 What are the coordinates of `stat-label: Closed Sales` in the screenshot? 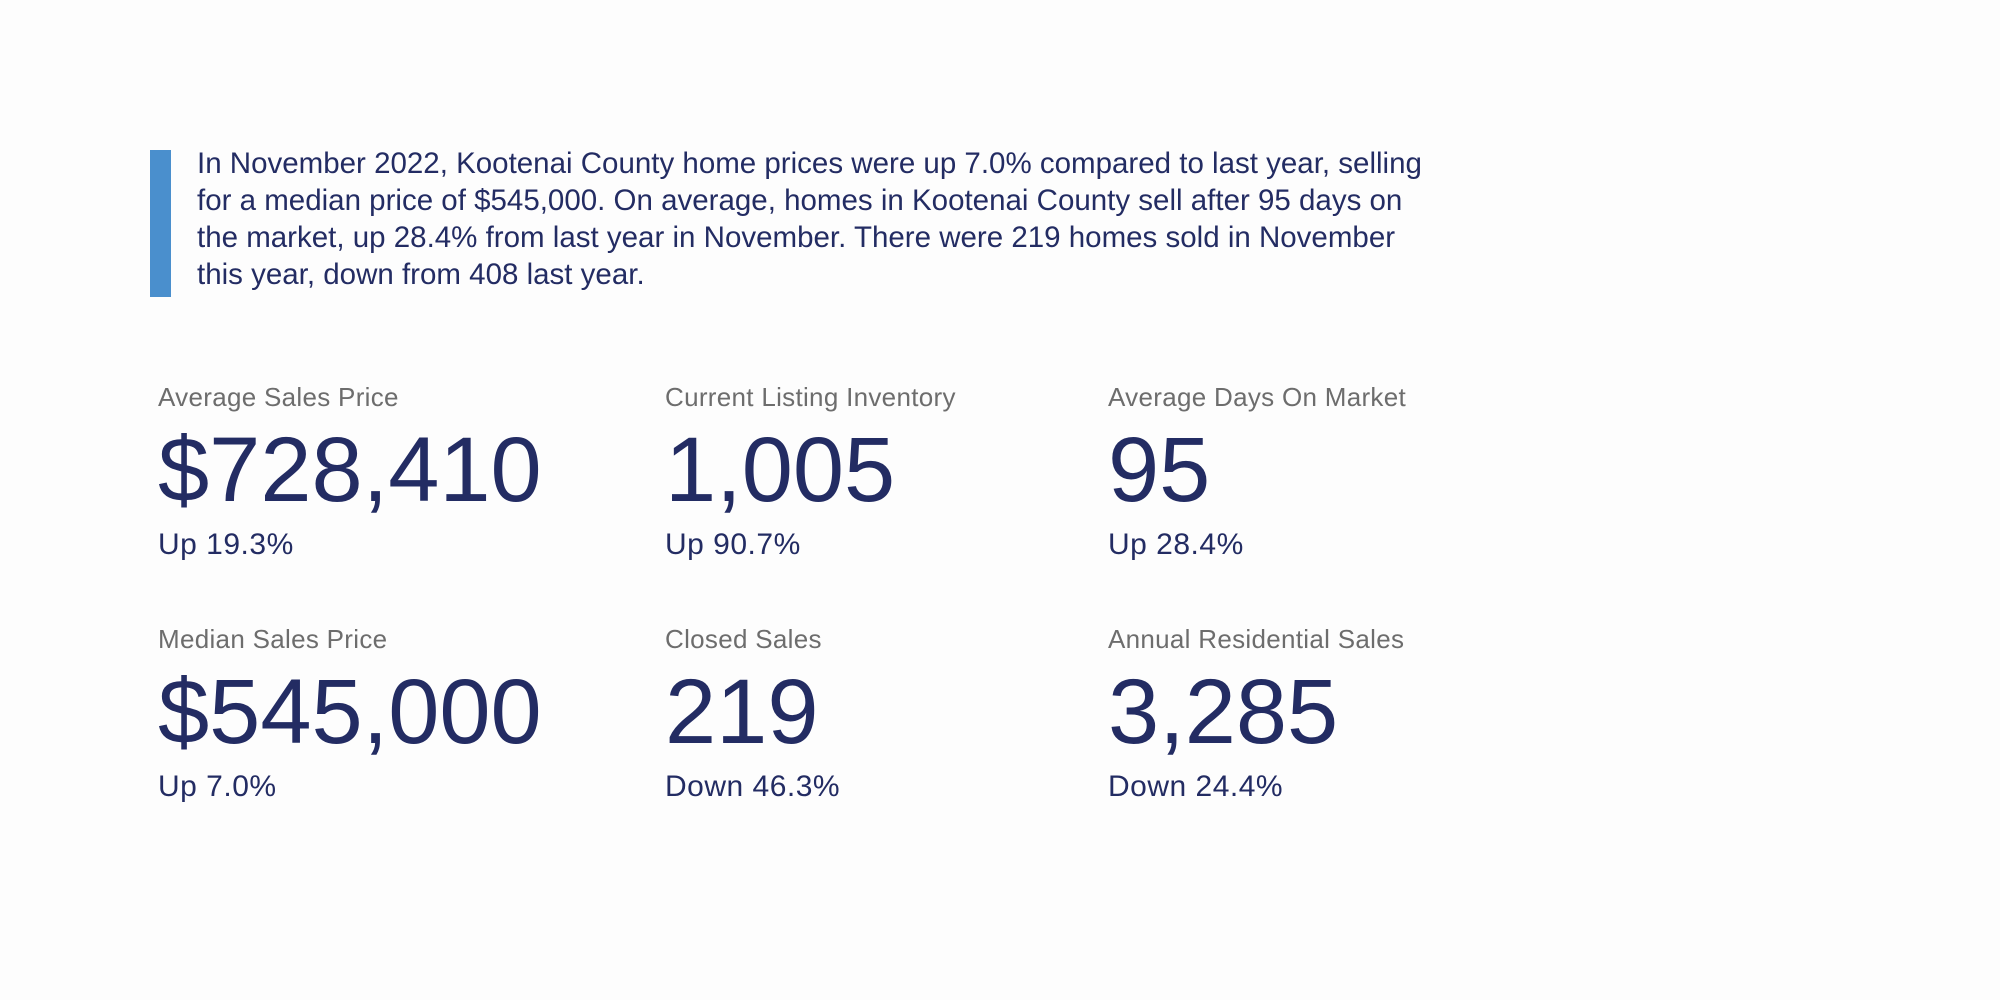 It's located at (743, 639).